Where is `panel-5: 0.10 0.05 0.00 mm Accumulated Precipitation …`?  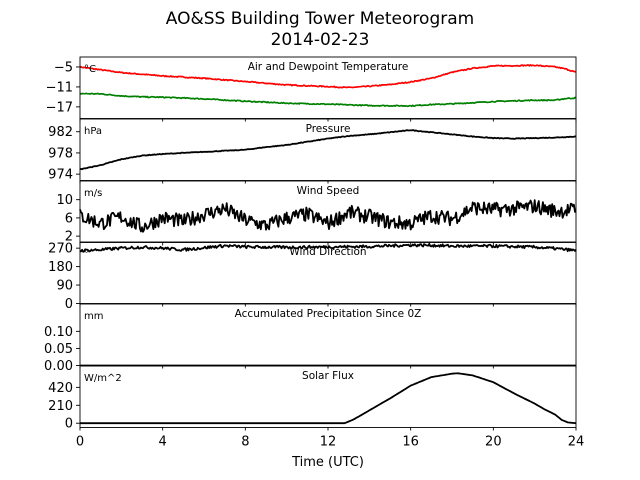 panel-5: 0.10 0.05 0.00 mm Accumulated Precipitation … is located at coordinates (310, 338).